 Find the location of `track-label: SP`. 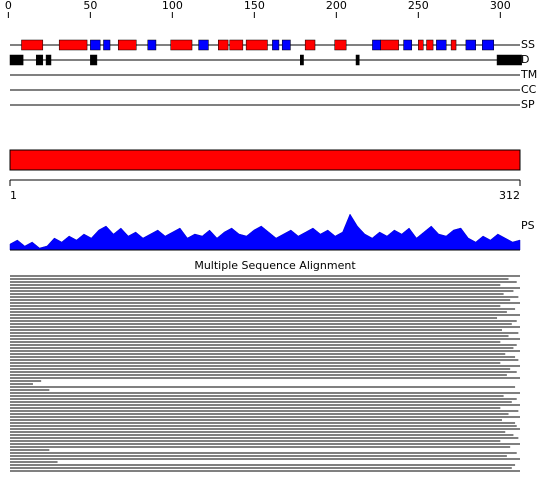

track-label: SP is located at coordinates (528, 104).